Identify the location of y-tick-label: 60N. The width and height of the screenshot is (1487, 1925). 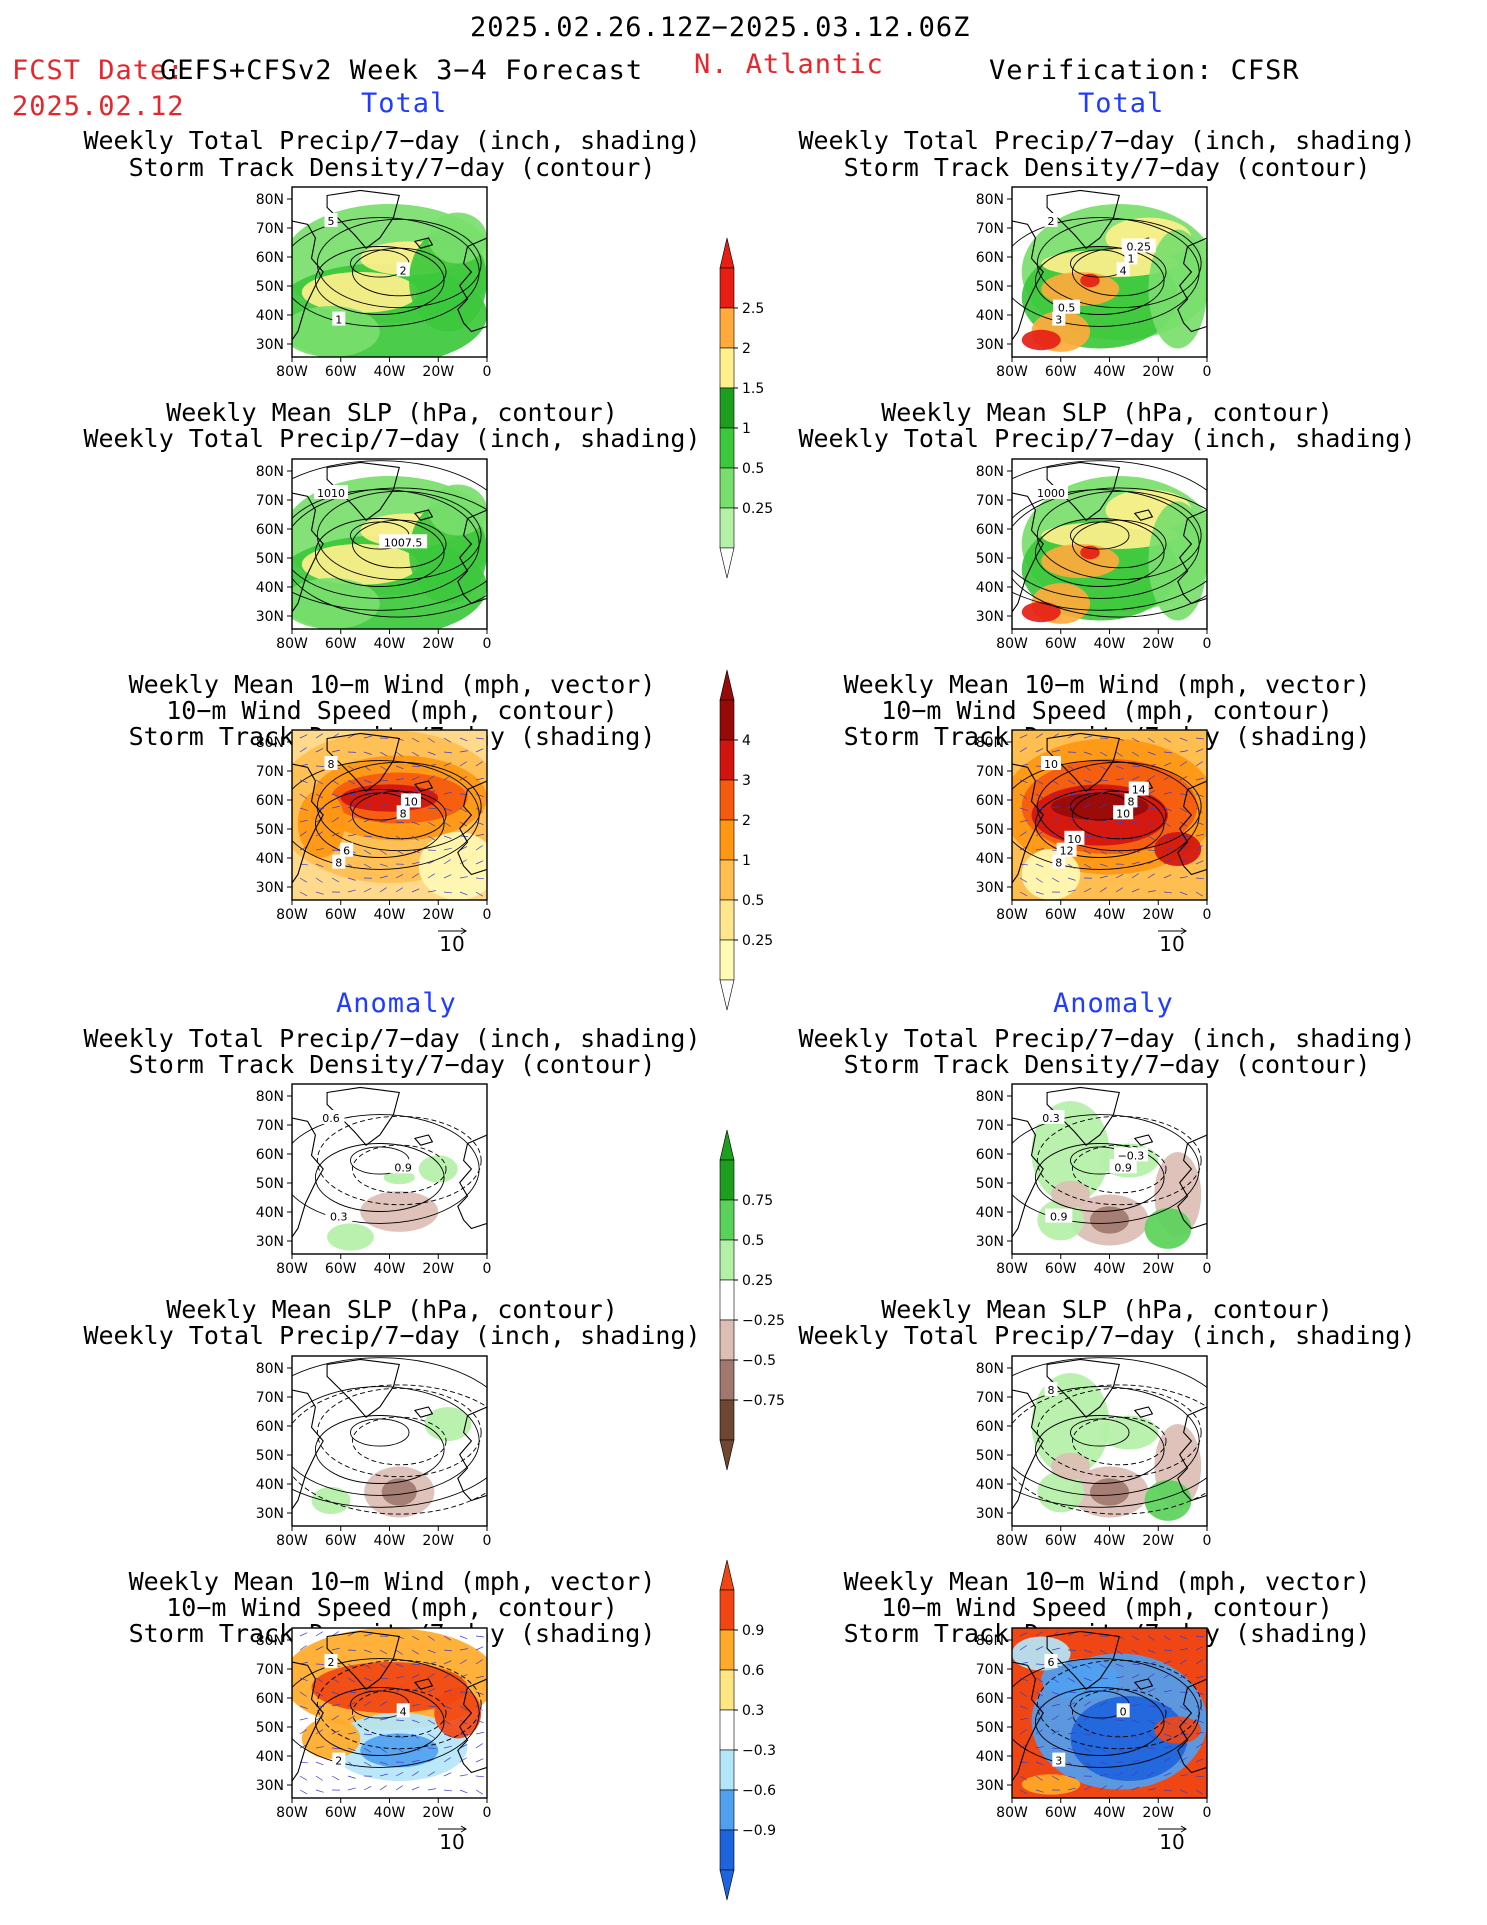
(270, 801).